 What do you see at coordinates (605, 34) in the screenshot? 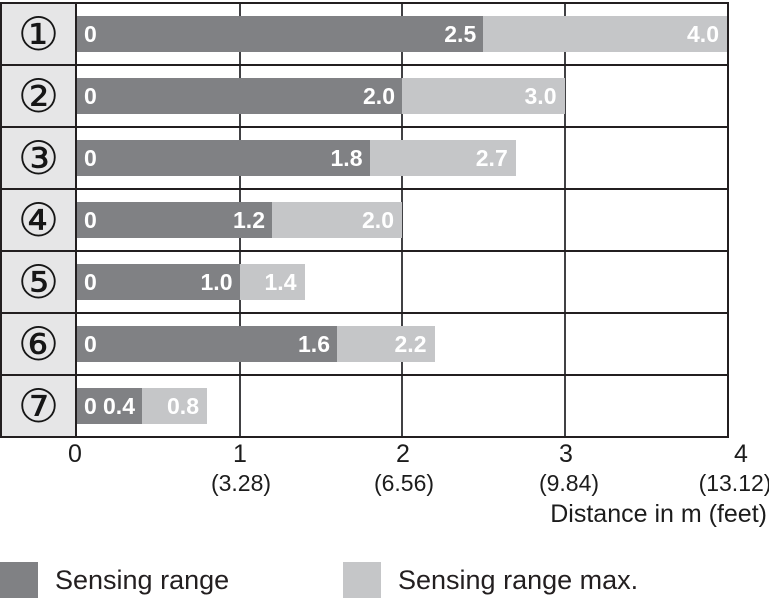
I see `sensing-range-max-bar: 4.0` at bounding box center [605, 34].